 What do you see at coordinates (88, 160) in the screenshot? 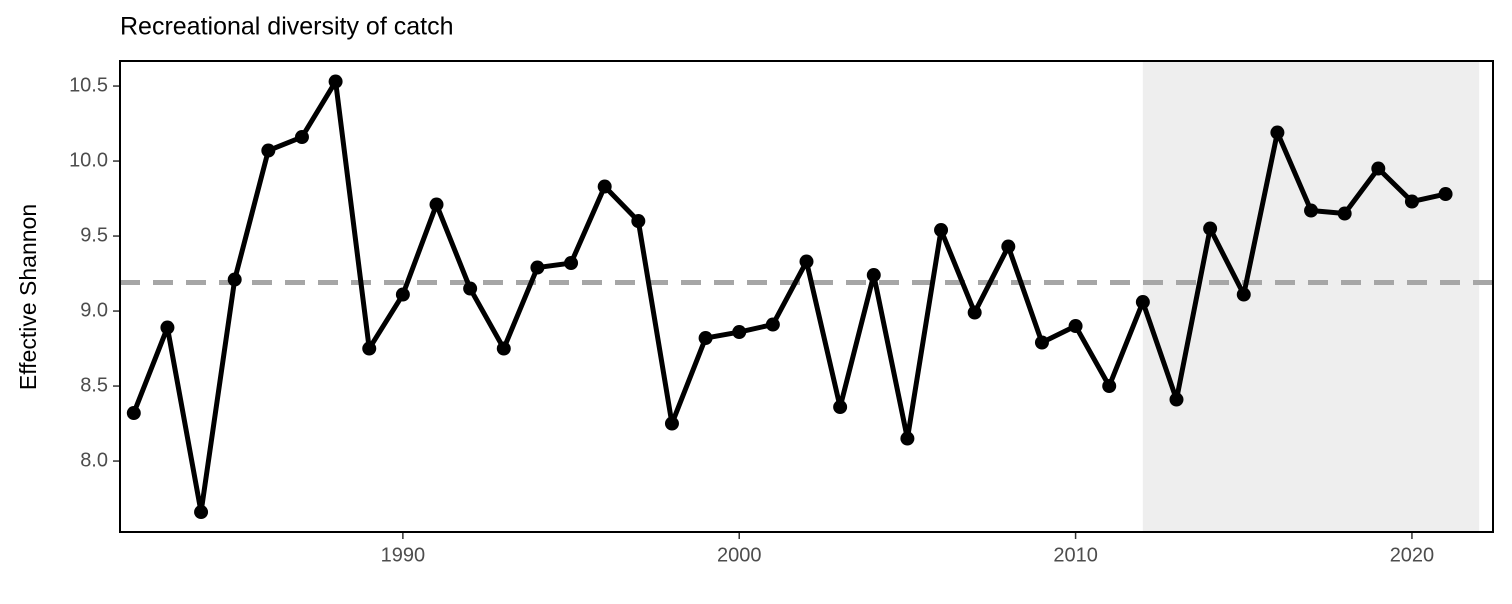
I see `y-tick-label: 10.0` at bounding box center [88, 160].